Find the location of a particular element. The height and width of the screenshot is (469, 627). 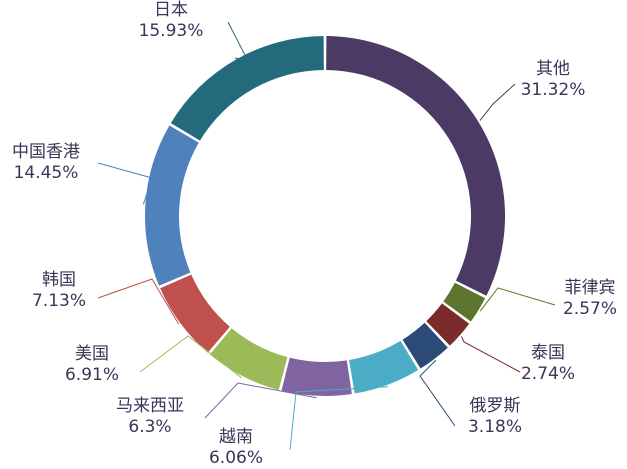

slice-pct-7: 7.13% is located at coordinates (59, 301).